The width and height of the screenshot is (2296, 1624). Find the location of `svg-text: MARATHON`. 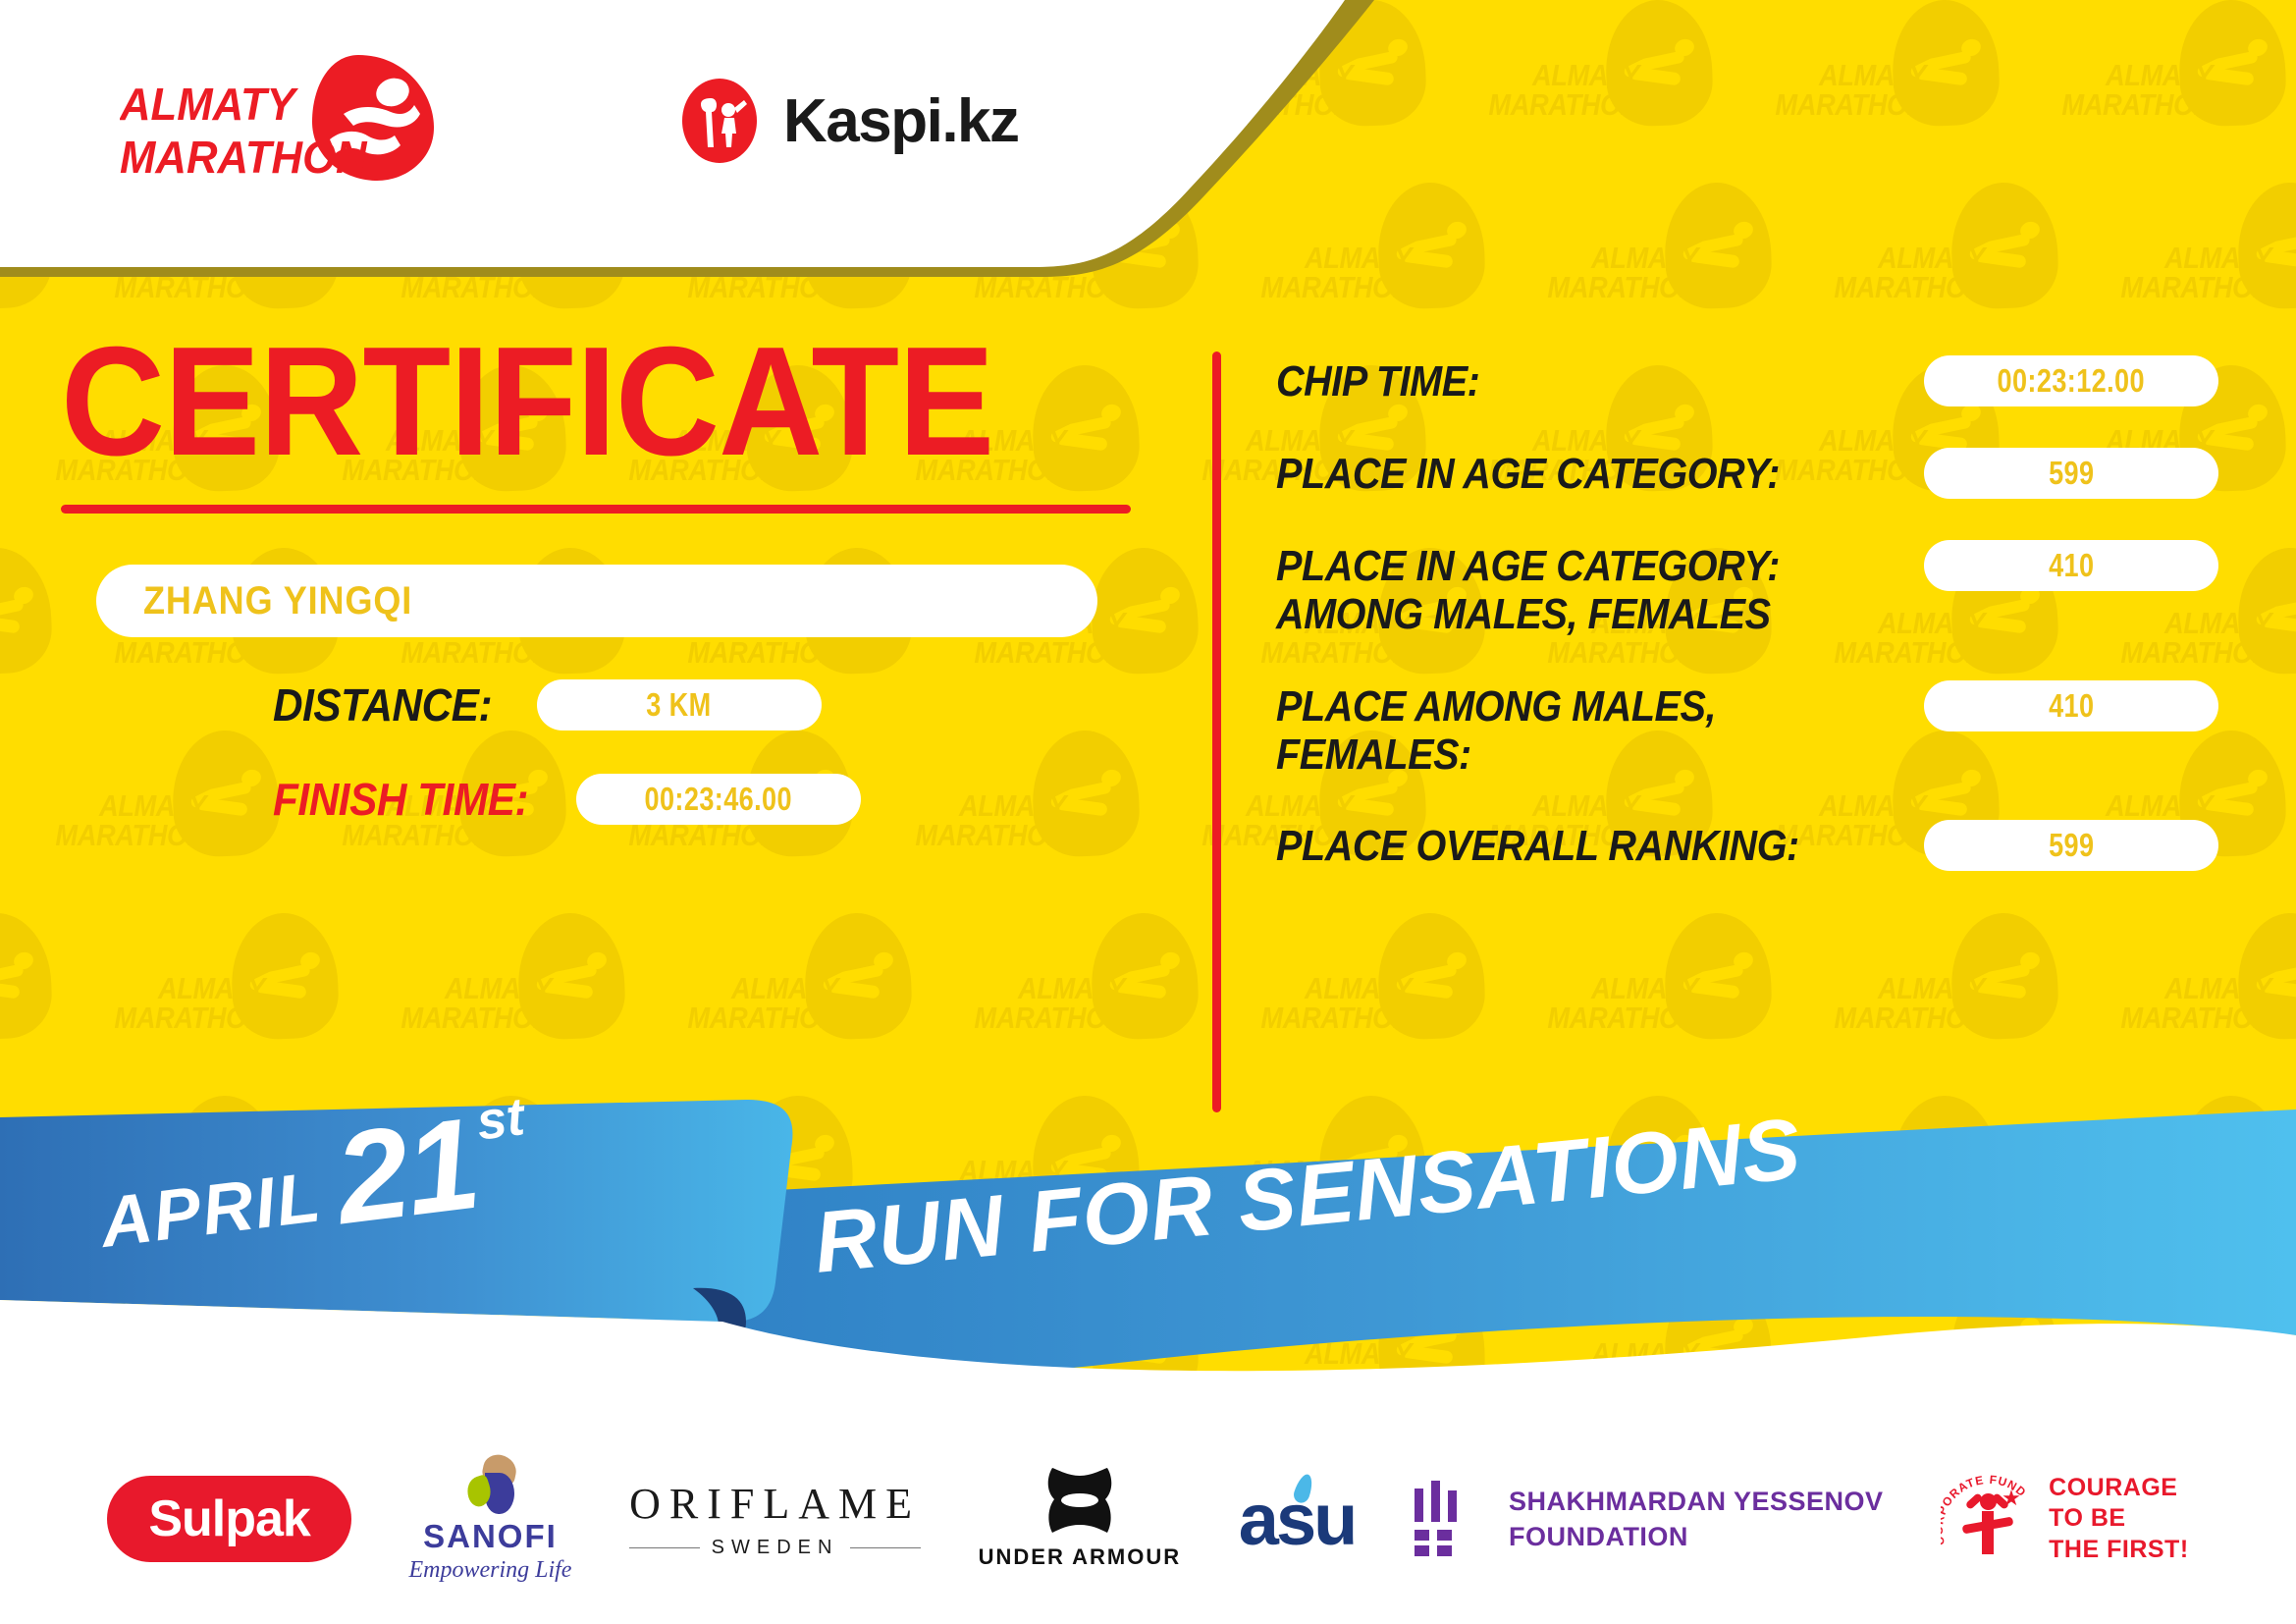

svg-text: MARATHON is located at coordinates (244, 157).